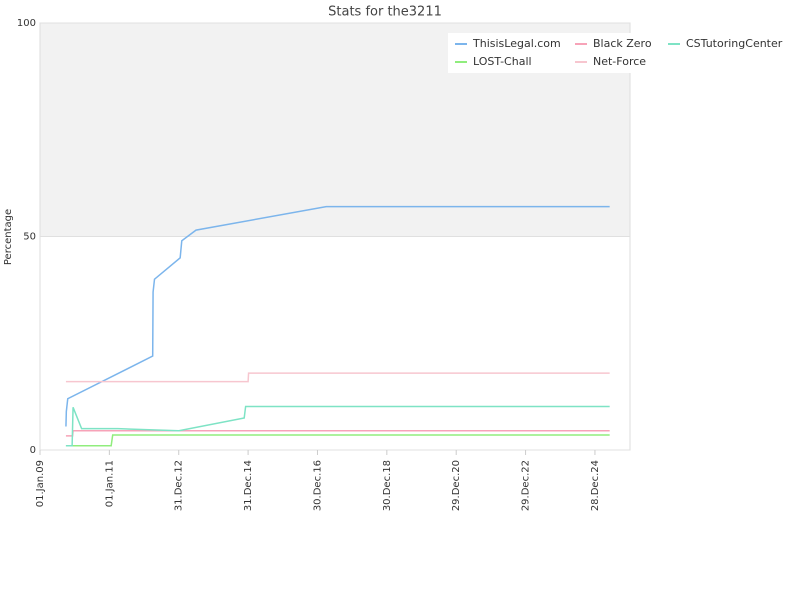 This screenshot has height=600, width=800. Describe the element at coordinates (456, 485) in the screenshot. I see `x-tick-label: 29.Dec.20` at that location.